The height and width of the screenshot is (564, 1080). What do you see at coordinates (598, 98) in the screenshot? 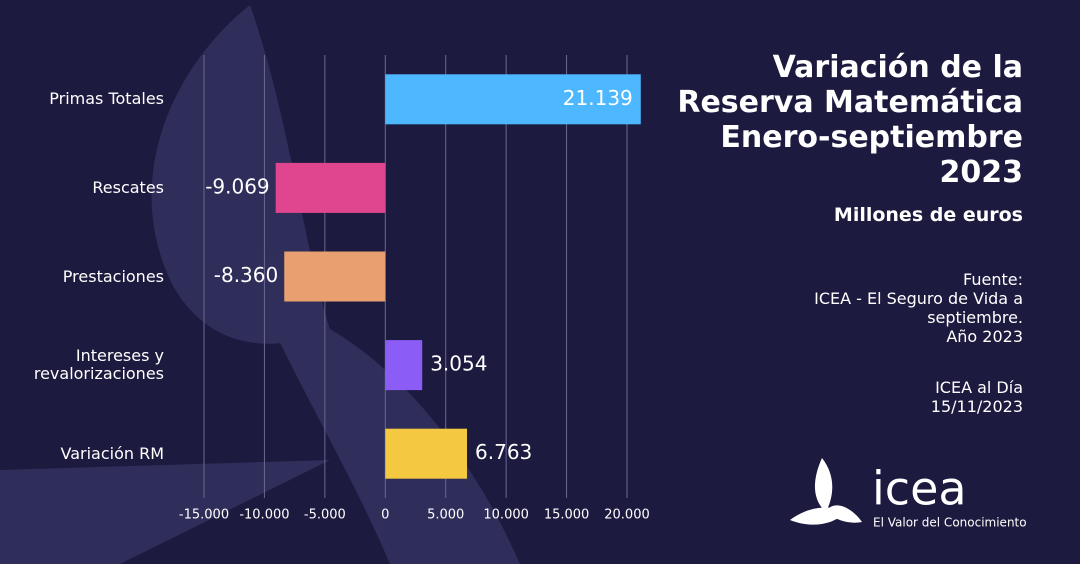
I see `value-label: 21.139` at bounding box center [598, 98].